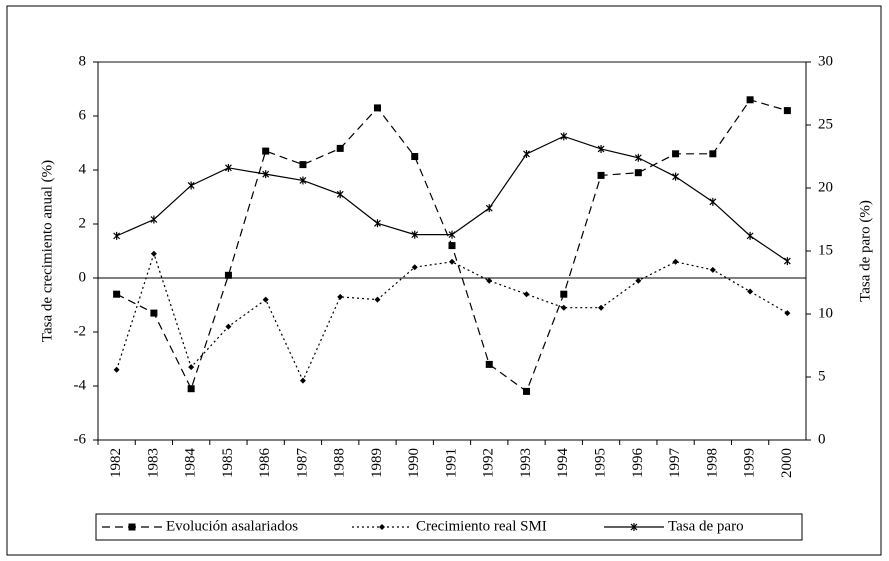 The height and width of the screenshot is (561, 889). What do you see at coordinates (228, 463) in the screenshot?
I see `x-tick-label: 1985` at bounding box center [228, 463].